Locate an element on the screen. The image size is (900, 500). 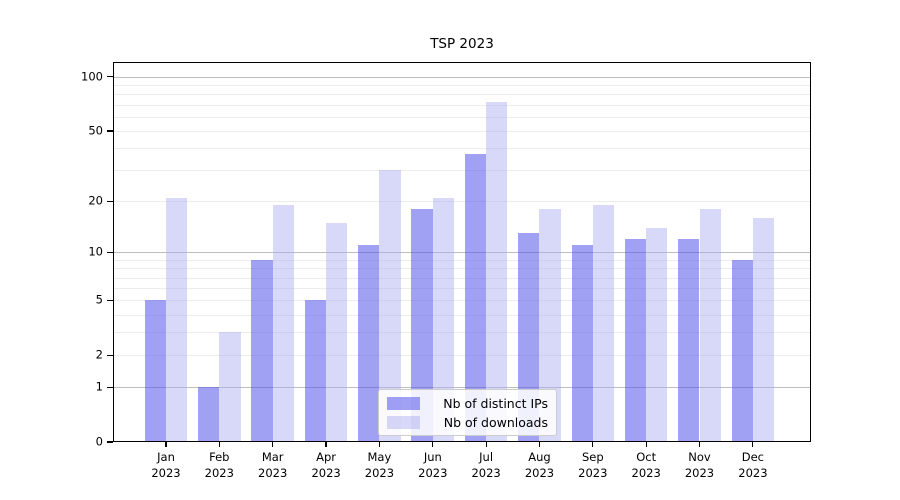
y-tick-label-2: 2 is located at coordinates (99, 354).